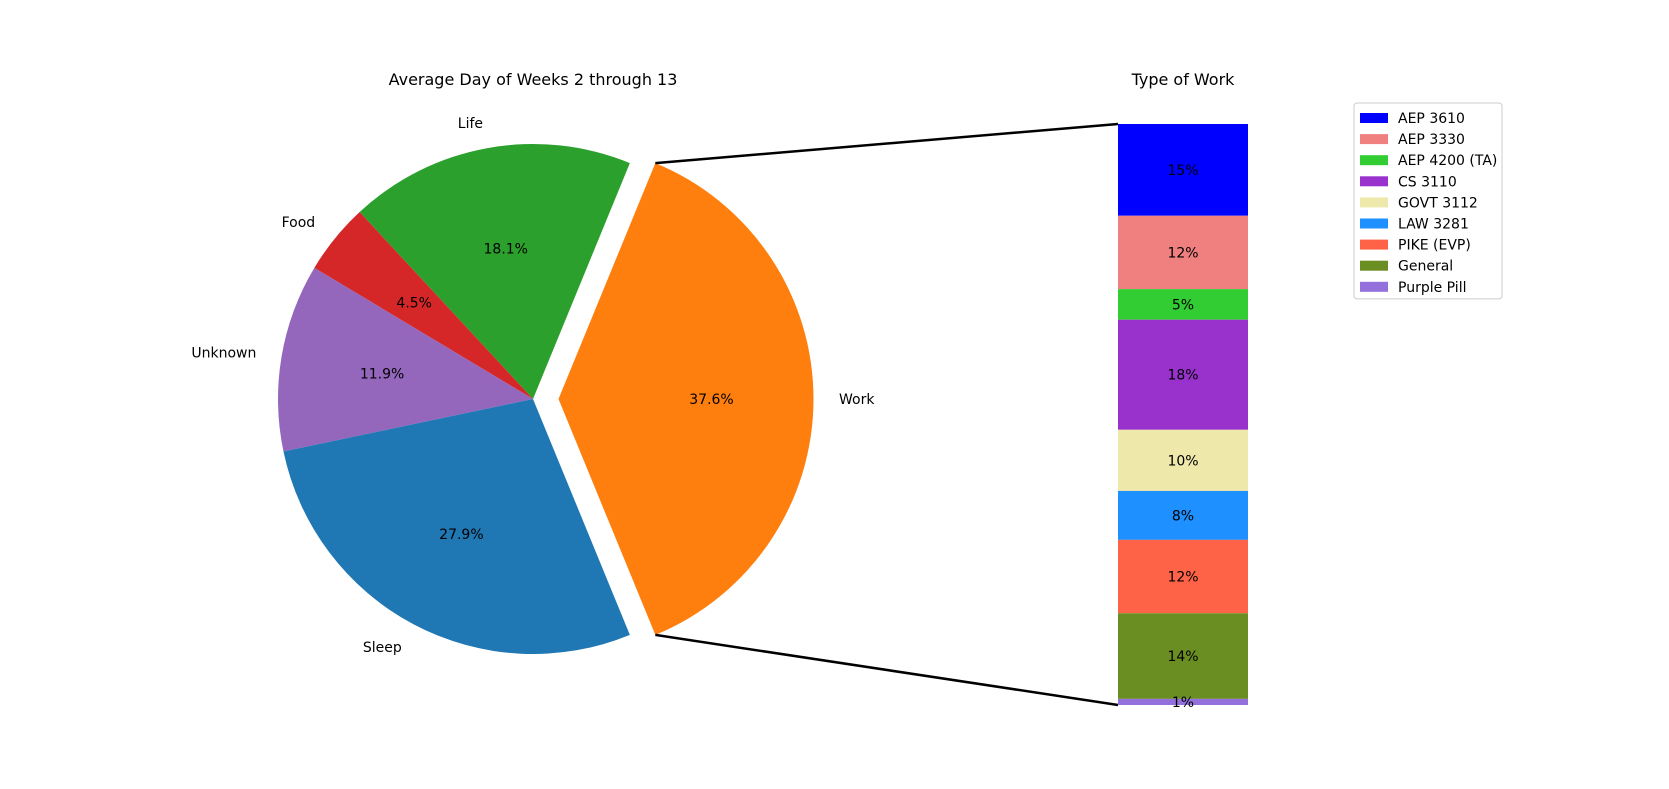 The height and width of the screenshot is (789, 1669). I want to click on pie-slice-life-pct-label: 18.1%, so click(506, 249).